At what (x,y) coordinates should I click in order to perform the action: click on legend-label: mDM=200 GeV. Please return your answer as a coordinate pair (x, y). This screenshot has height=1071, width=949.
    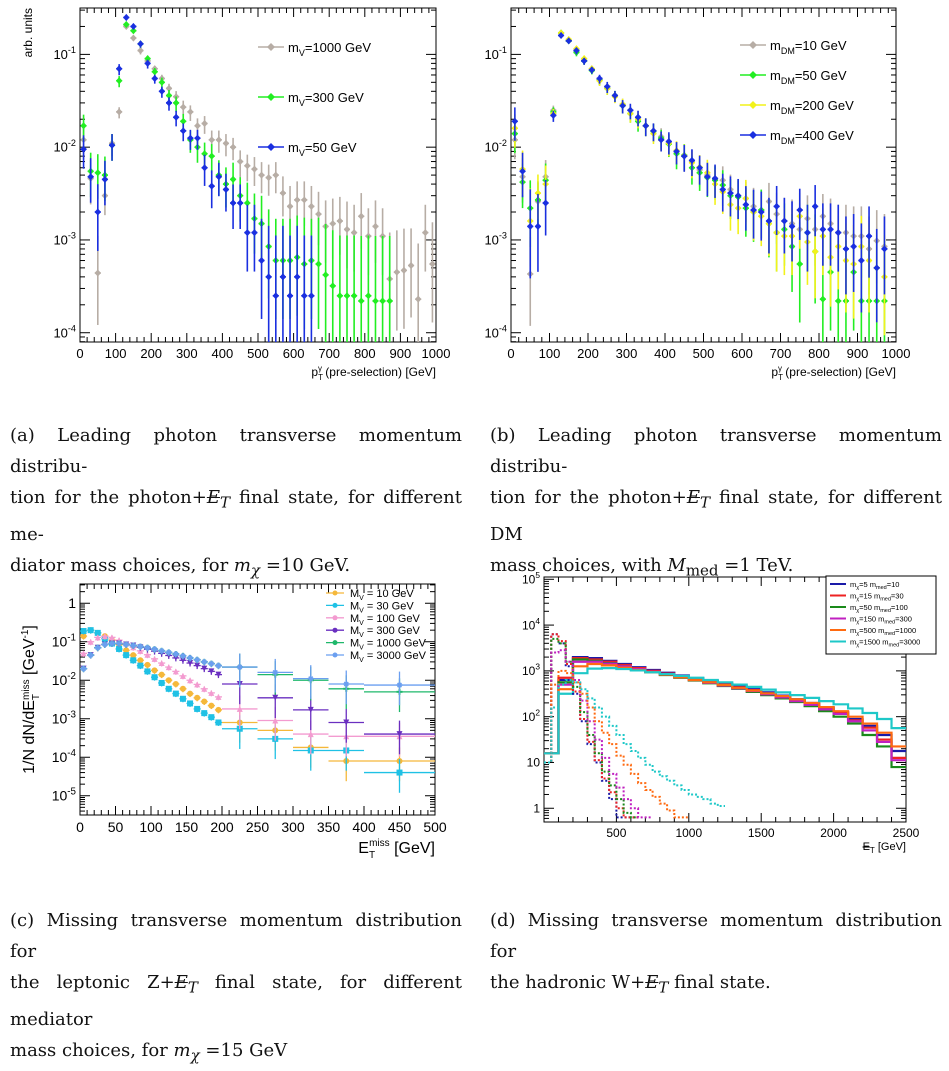
    Looking at the image, I should click on (812, 107).